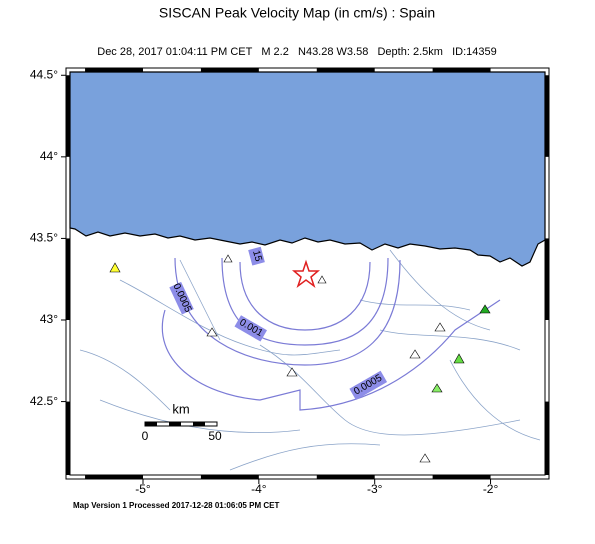 This screenshot has width=595, height=544. I want to click on y-tick-label: 44°, so click(49, 156).